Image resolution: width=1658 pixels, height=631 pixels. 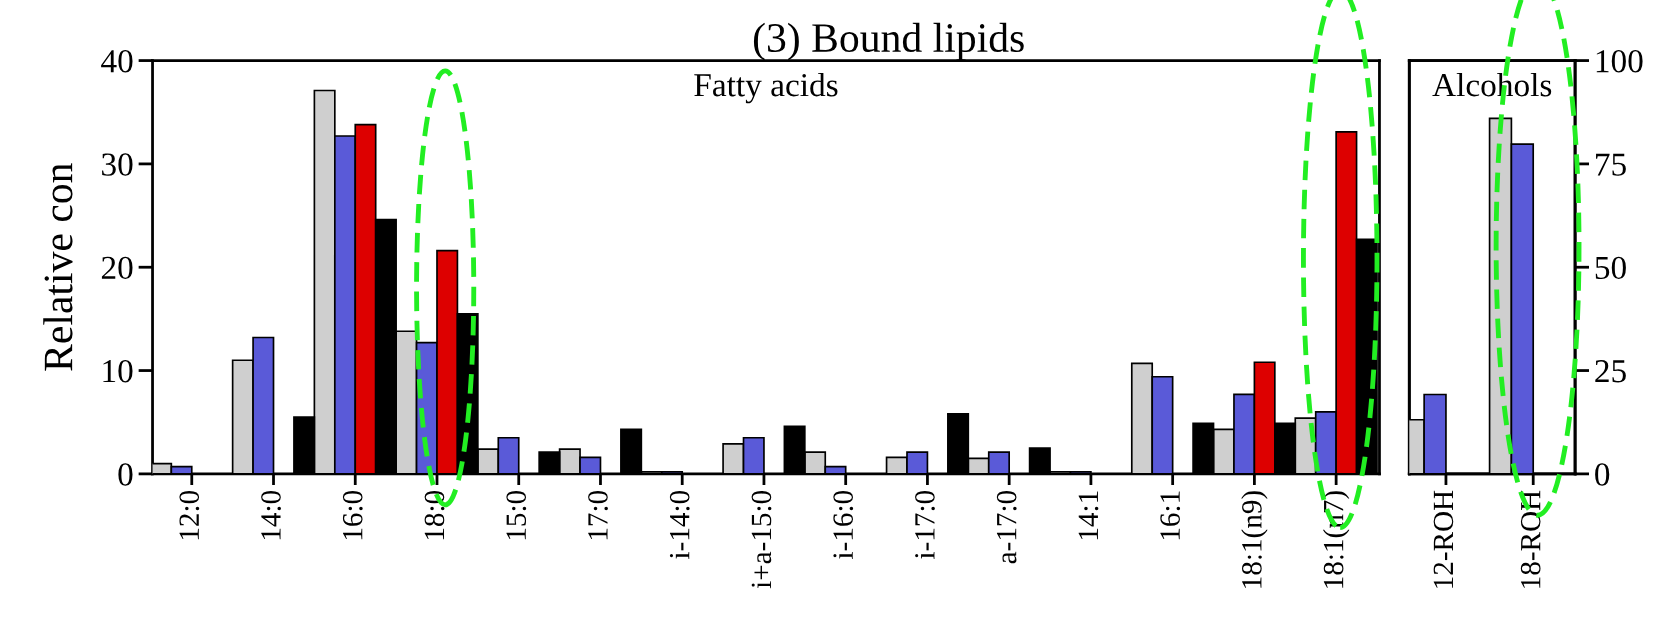 What do you see at coordinates (1088, 515) in the screenshot?
I see `x-tick-label: 14:1` at bounding box center [1088, 515].